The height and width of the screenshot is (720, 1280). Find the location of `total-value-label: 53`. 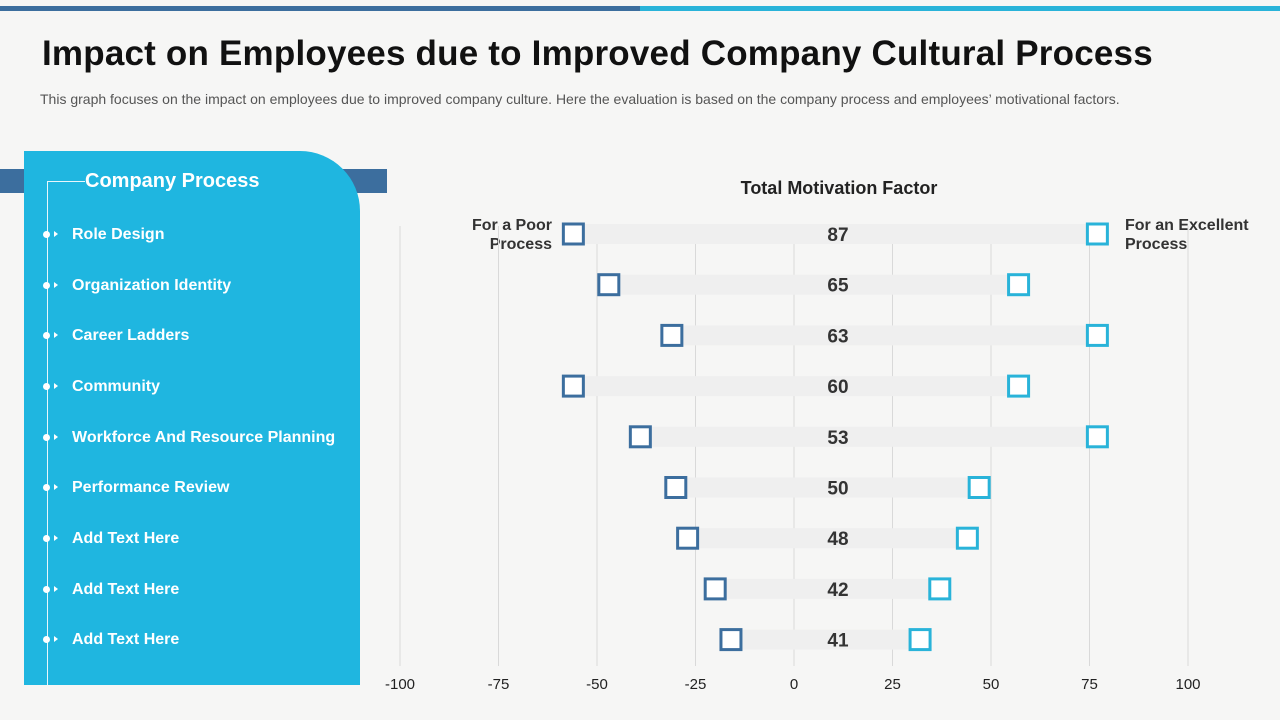

total-value-label: 53 is located at coordinates (837, 438).